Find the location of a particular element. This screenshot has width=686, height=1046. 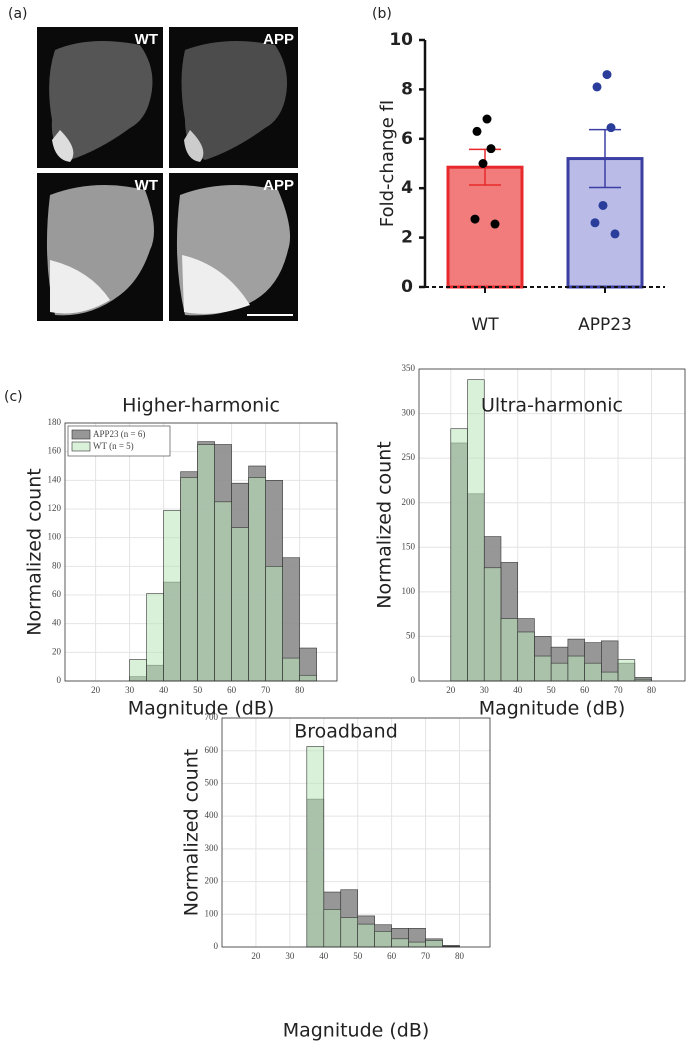

x-tick-label: WT is located at coordinates (485, 325).